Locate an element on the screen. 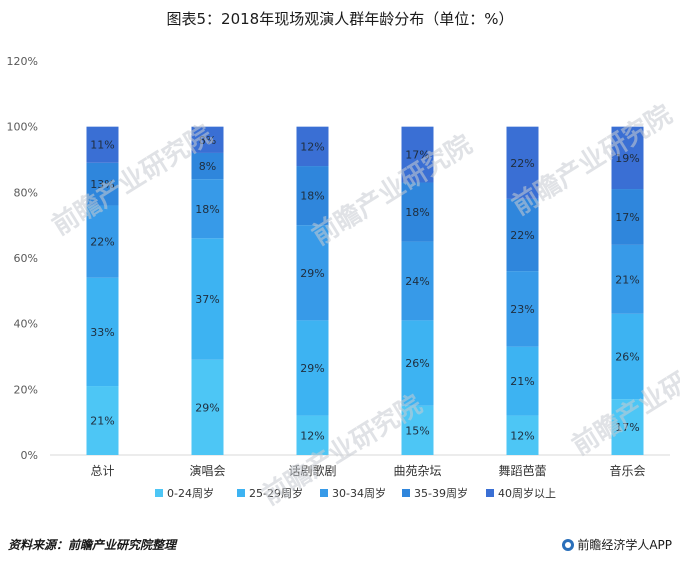  chart-title: 图表5：2018年现场观演人群年龄分布（单位：%） is located at coordinates (340, 19).